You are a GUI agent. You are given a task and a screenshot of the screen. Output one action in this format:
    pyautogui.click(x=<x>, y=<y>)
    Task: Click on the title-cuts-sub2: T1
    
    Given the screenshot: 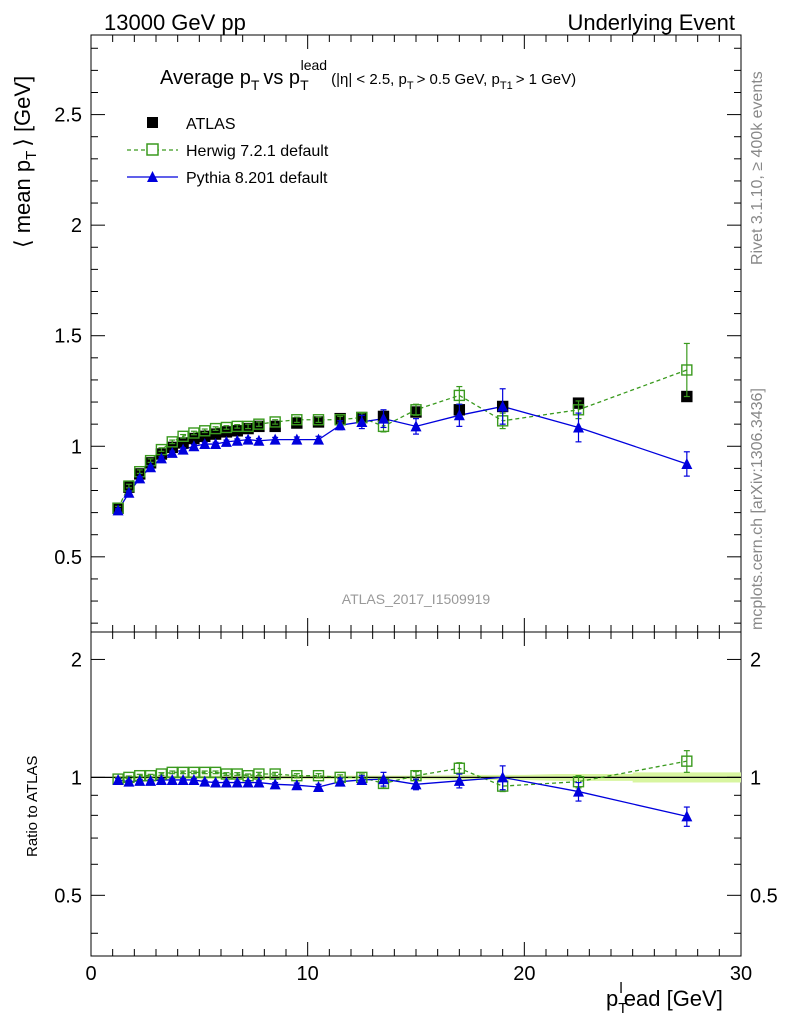 What is the action you would take?
    pyautogui.click(x=506, y=86)
    